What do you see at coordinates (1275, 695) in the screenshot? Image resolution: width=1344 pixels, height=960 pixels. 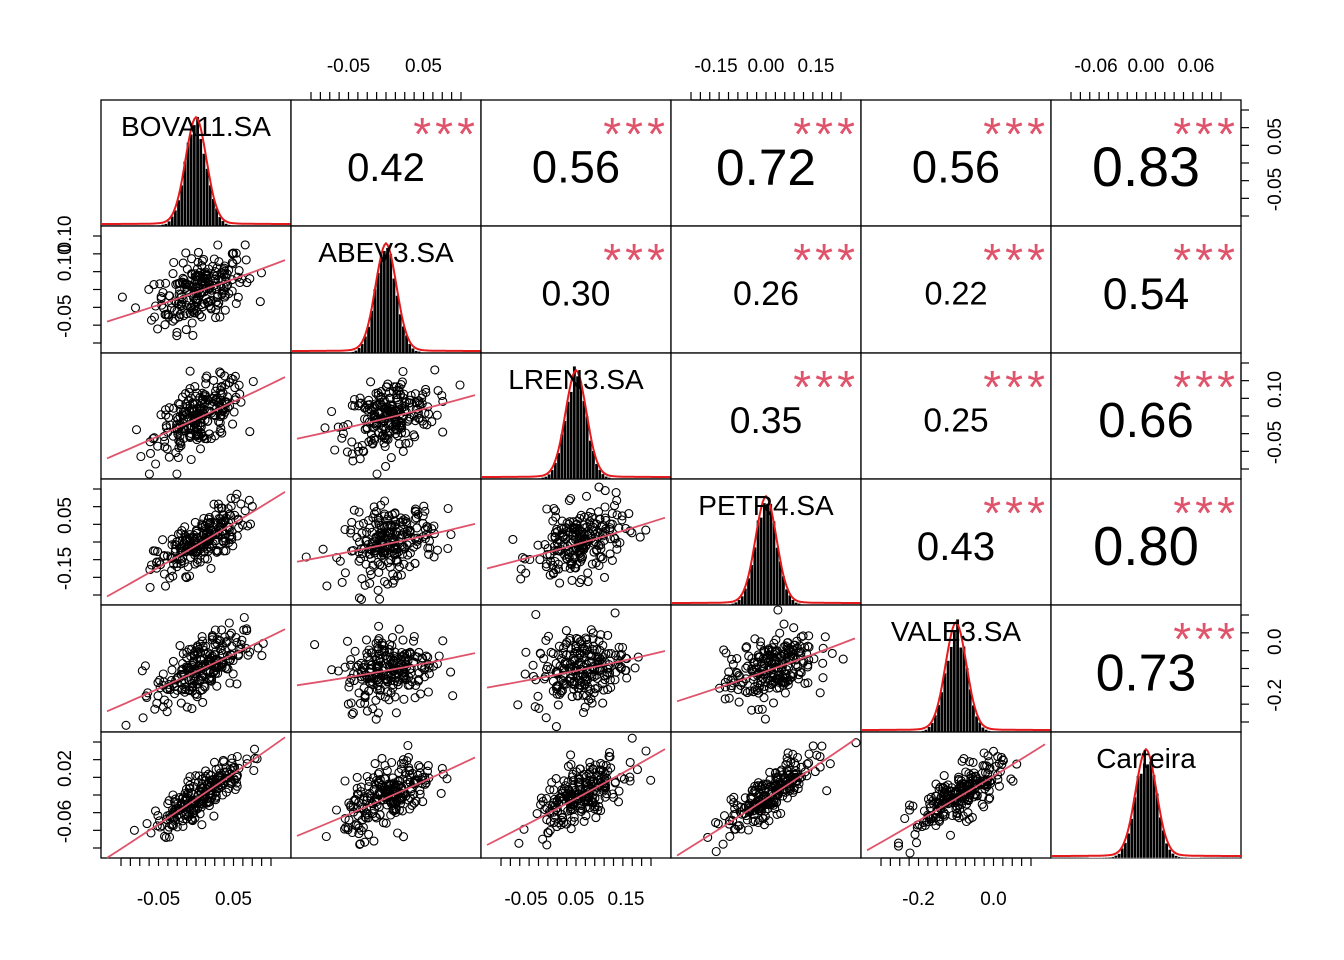 I see `tick-label: -0.2` at bounding box center [1275, 695].